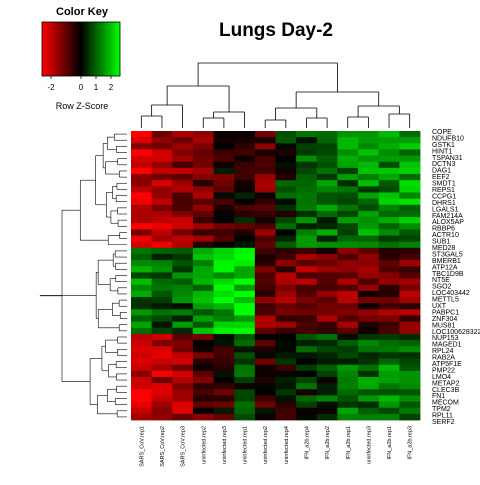  Describe the element at coordinates (328, 443) in the screenshot. I see `column-label: IFN_a2b.rep2` at that location.